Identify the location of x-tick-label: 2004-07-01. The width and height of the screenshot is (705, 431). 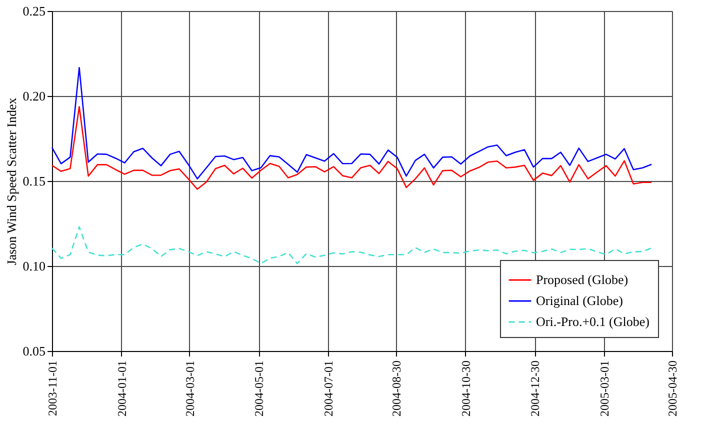
(328, 388).